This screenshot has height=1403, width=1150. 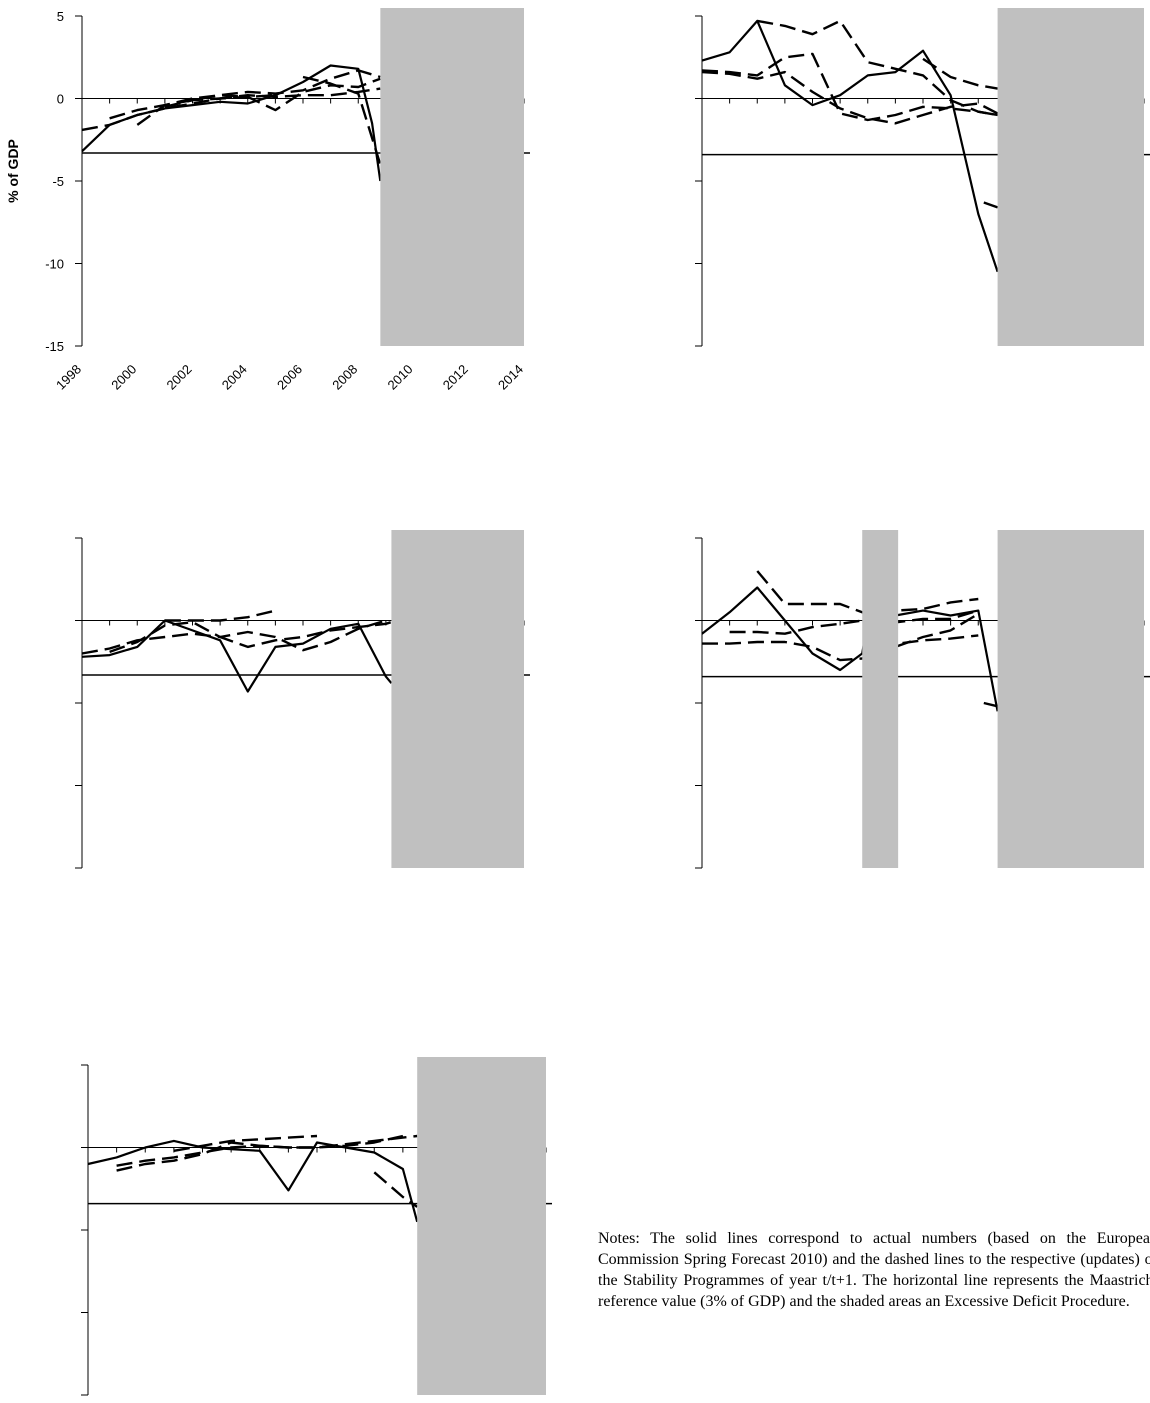 I want to click on x-tick-label: 1998, so click(x=68, y=377).